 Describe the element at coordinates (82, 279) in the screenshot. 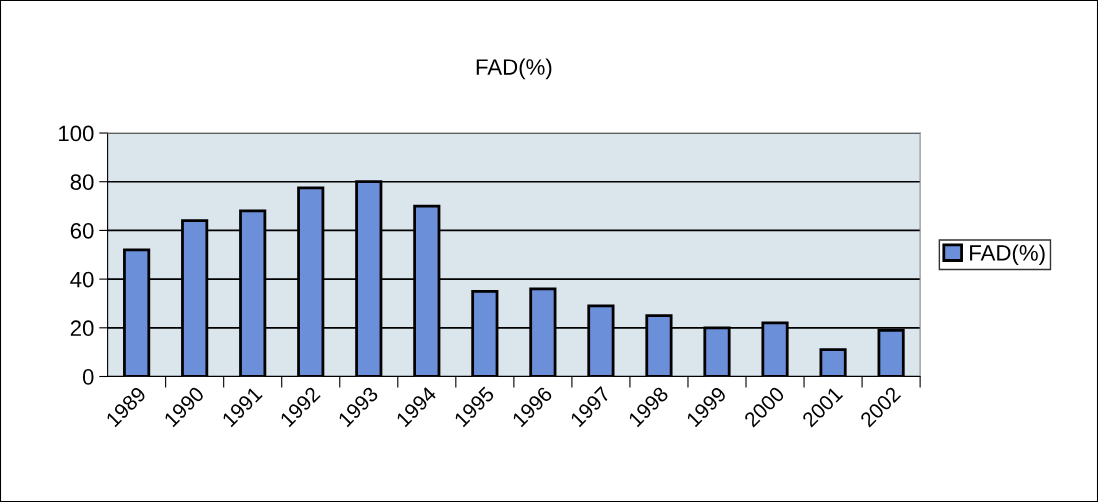

I see `y-tick-label: 40` at that location.